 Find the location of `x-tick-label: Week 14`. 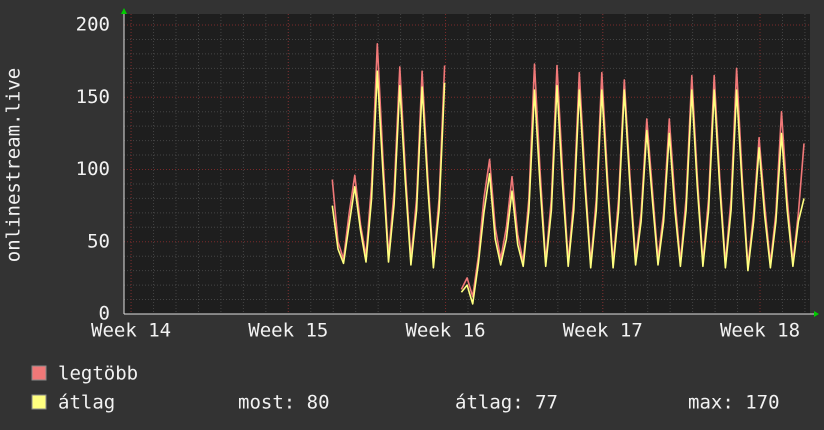

x-tick-label: Week 14 is located at coordinates (131, 331).